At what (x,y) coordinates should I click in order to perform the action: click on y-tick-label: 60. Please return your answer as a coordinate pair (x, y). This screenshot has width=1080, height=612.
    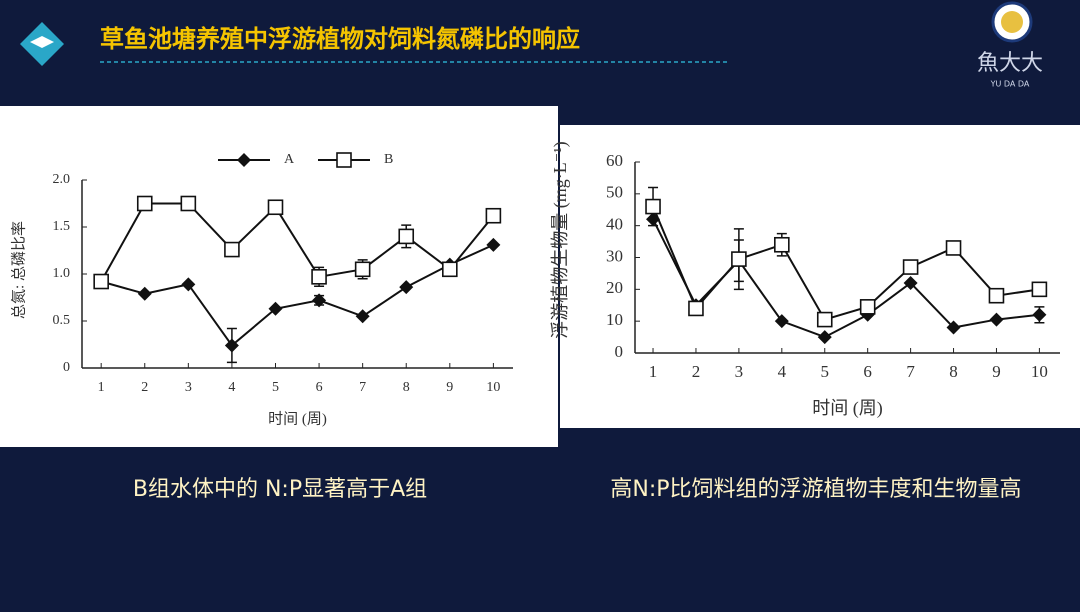
    Looking at the image, I should click on (614, 160).